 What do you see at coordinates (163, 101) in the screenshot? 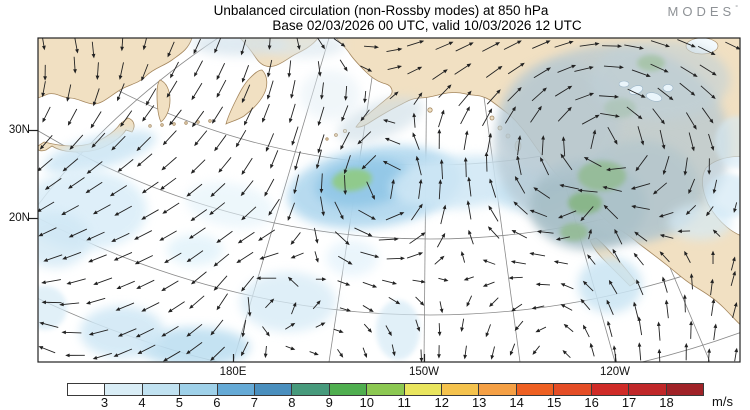
I see `landmass-sakhalin` at bounding box center [163, 101].